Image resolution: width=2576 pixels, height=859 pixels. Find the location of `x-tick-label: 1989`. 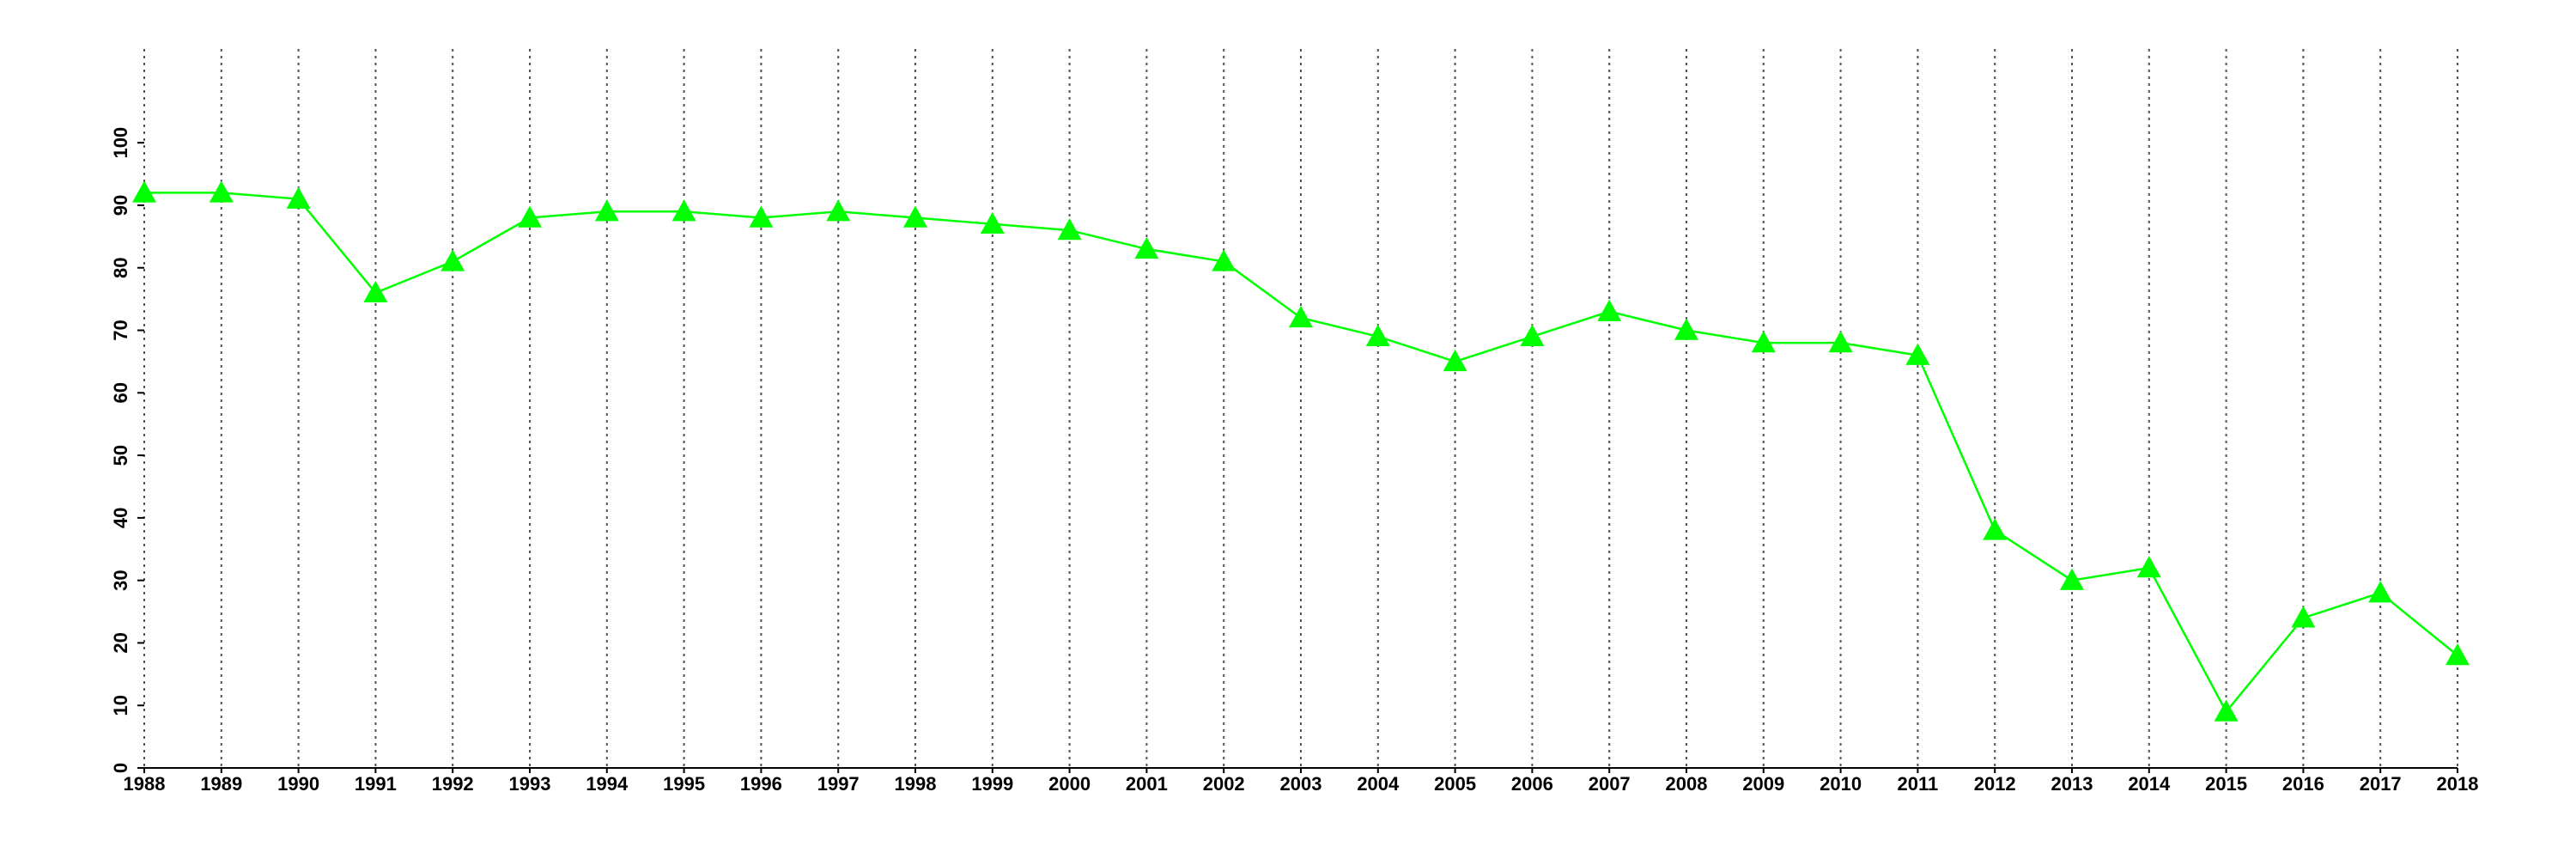

x-tick-label: 1989 is located at coordinates (221, 784).